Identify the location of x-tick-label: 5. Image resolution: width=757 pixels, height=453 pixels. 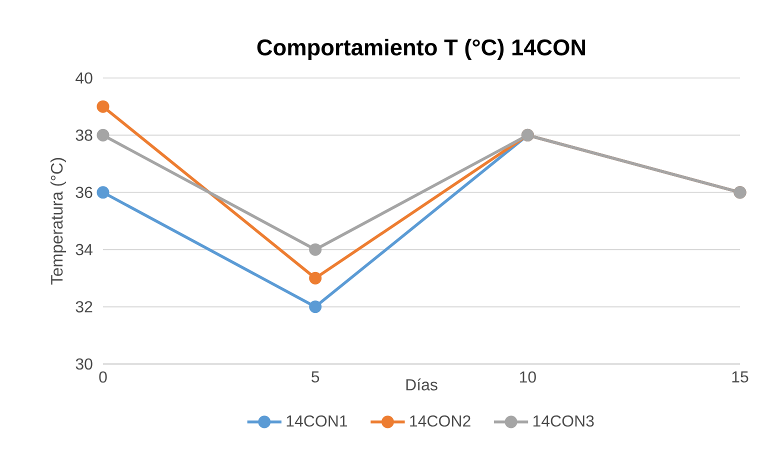
(316, 377).